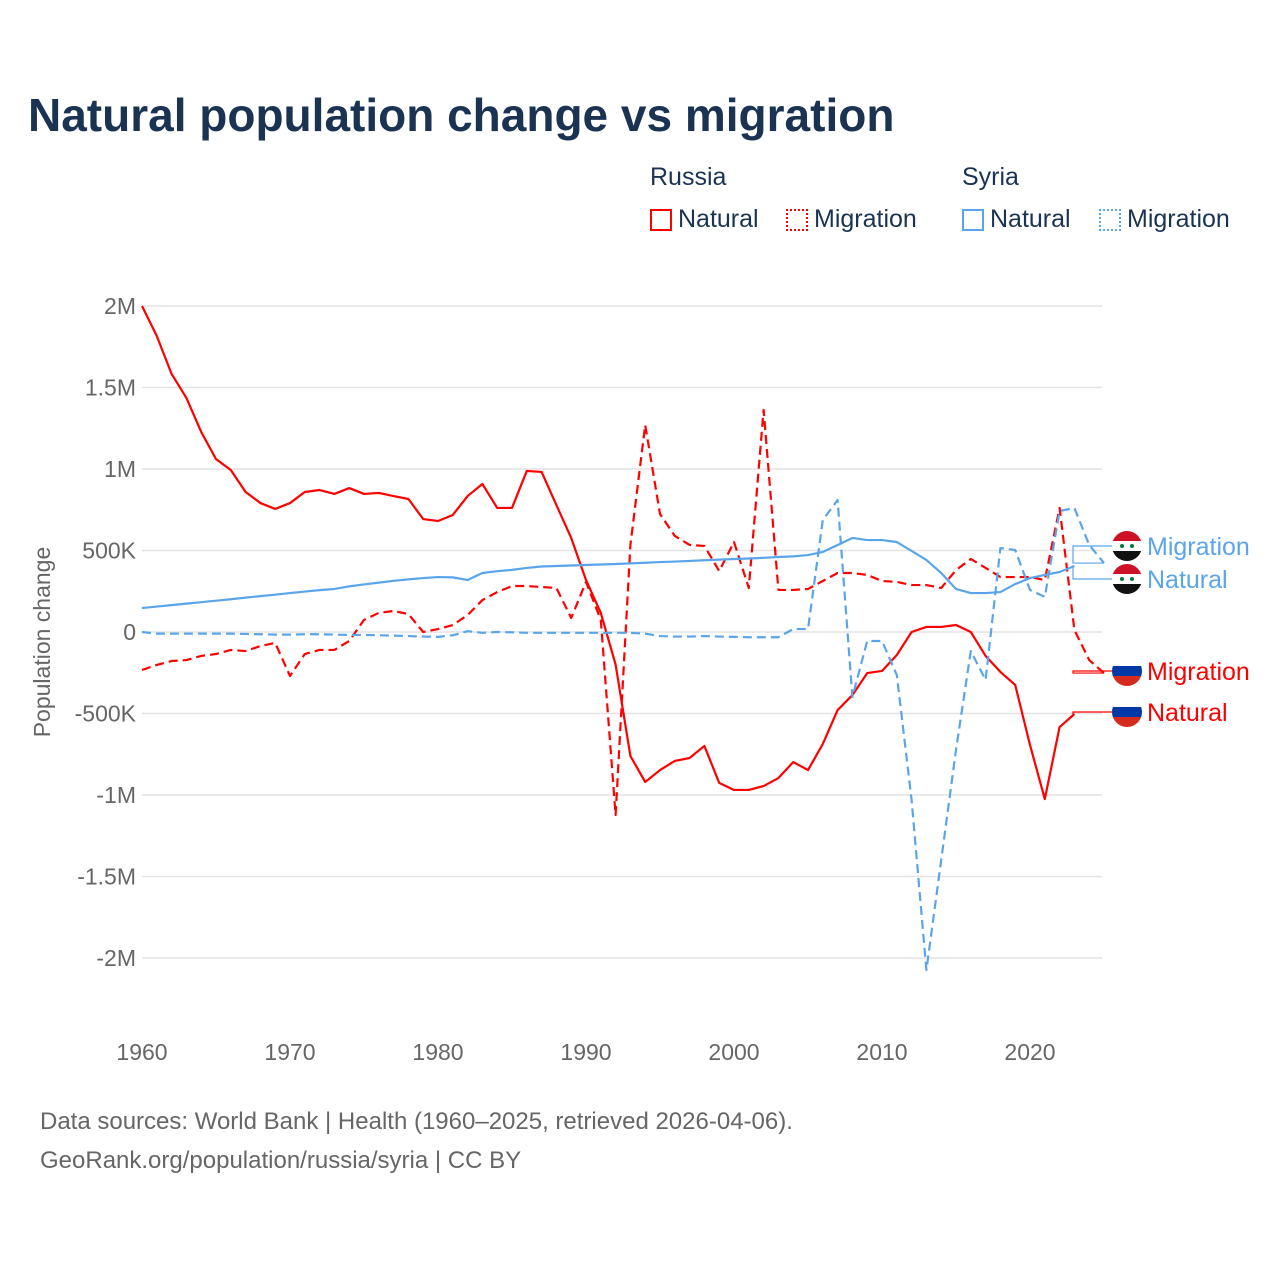  What do you see at coordinates (688, 177) in the screenshot?
I see `legend-group-russia: Russia` at bounding box center [688, 177].